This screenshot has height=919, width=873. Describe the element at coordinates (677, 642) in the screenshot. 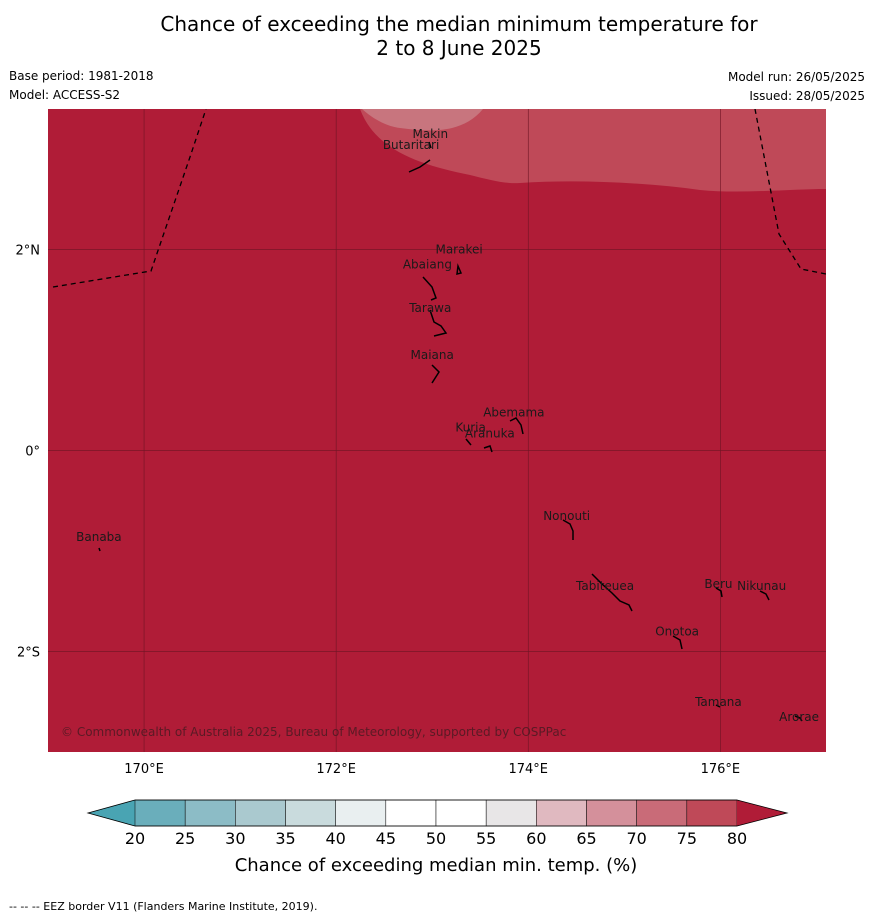

I see `island-onotoa` at that location.